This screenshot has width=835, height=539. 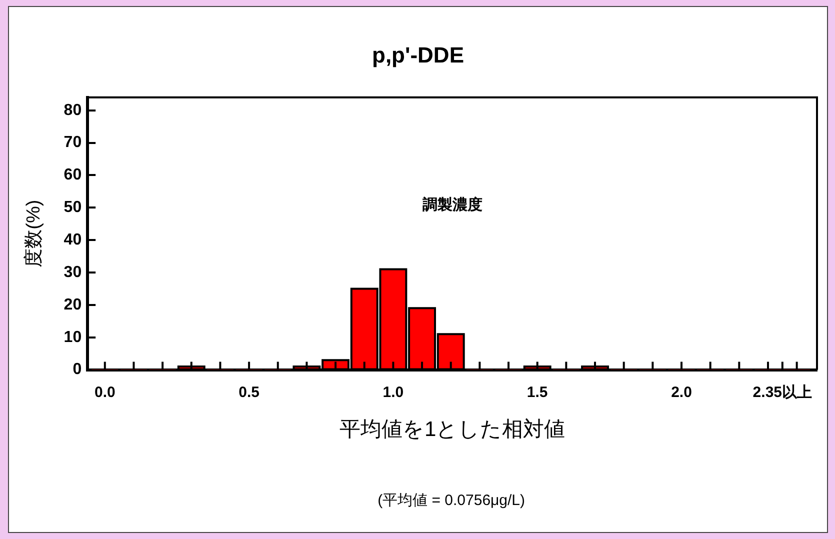 I want to click on y-axis-title: 度数(%), so click(x=33, y=234).